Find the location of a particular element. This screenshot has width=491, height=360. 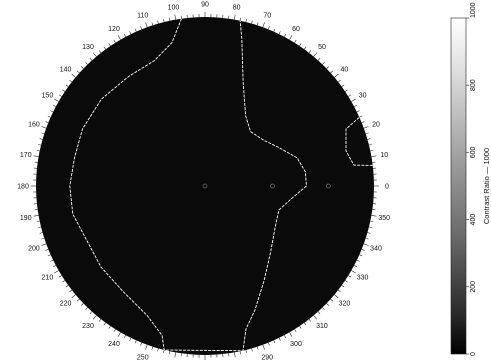

angle-label-80: 80 is located at coordinates (237, 7).